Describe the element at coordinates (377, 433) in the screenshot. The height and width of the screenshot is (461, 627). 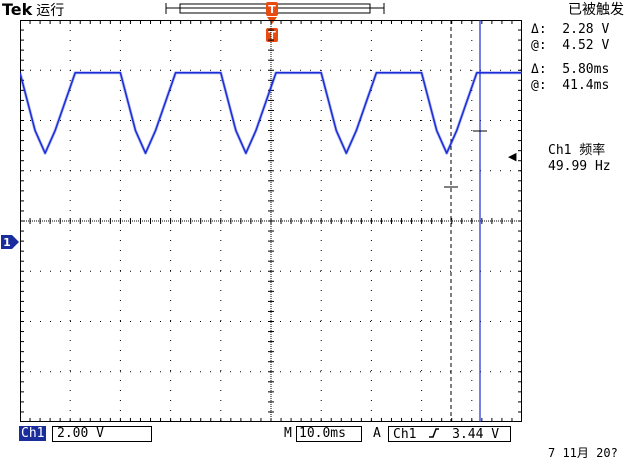
I see `trigger-mode: A` at that location.